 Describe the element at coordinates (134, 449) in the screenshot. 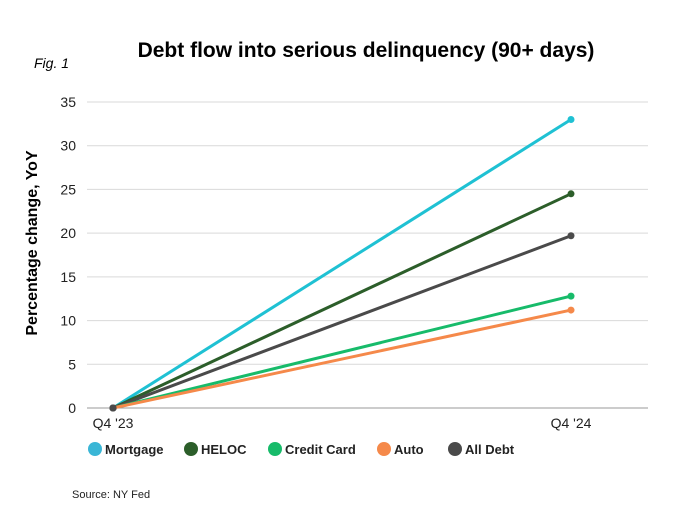

I see `legend-label-mortgage: Mortgage` at that location.